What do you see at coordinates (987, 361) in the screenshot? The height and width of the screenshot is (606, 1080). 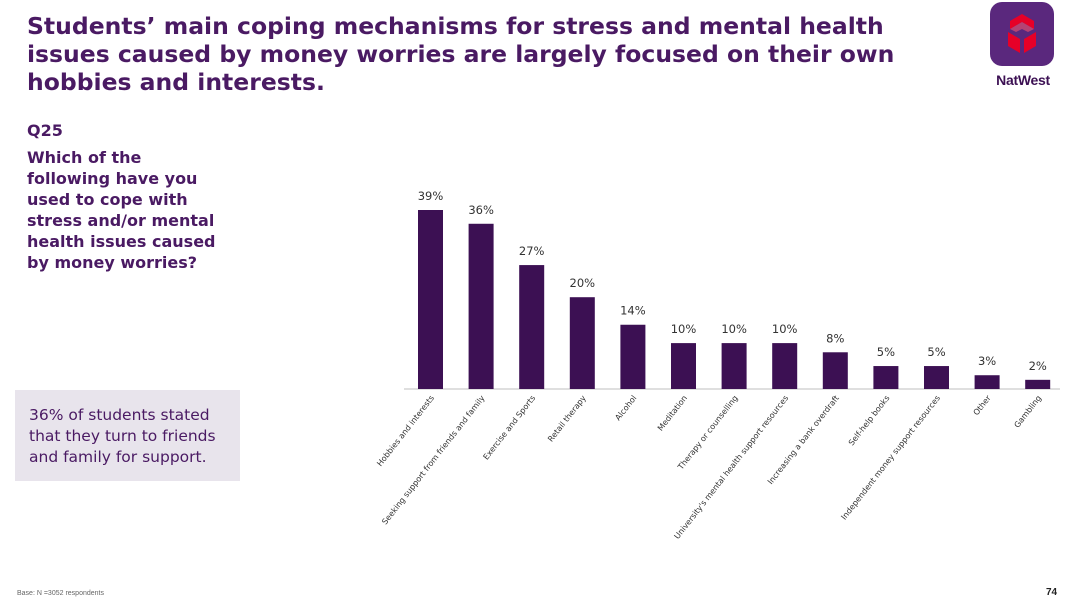 I see `data-label: 3%` at bounding box center [987, 361].